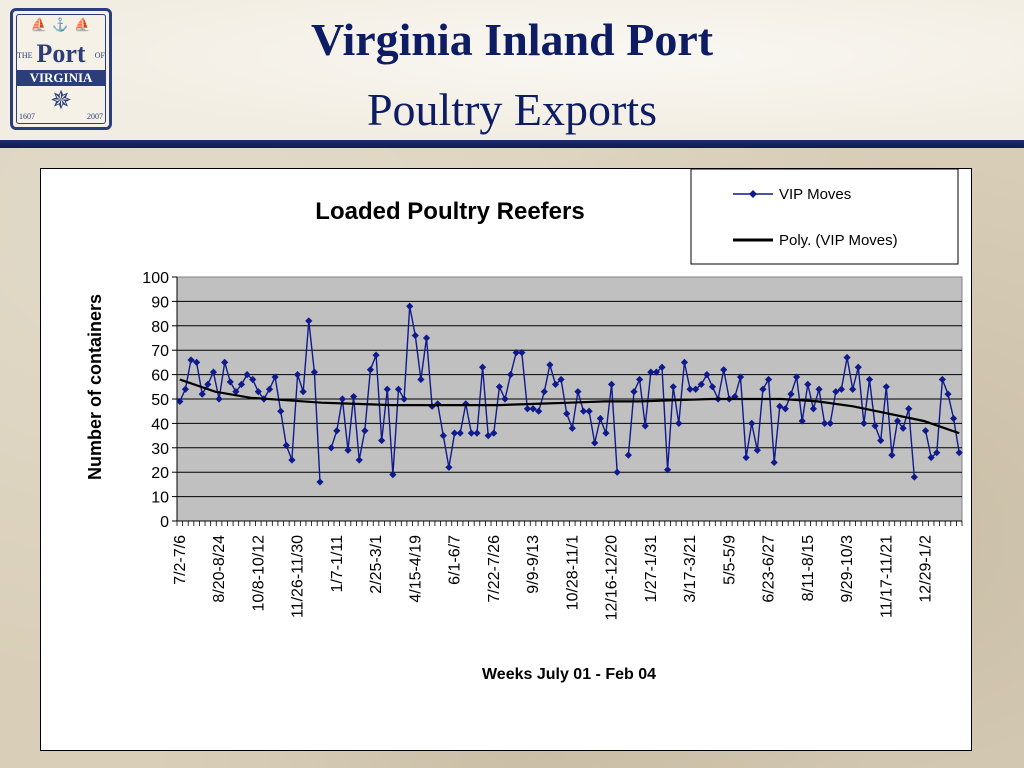 The image size is (1024, 768). Describe the element at coordinates (180, 560) in the screenshot. I see `x-tick-label: 7/2-7/6` at that location.